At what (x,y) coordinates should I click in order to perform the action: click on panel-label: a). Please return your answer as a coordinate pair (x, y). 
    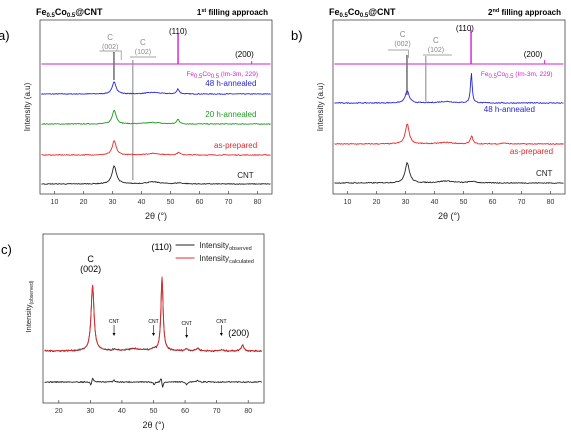
    Looking at the image, I should click on (5, 35).